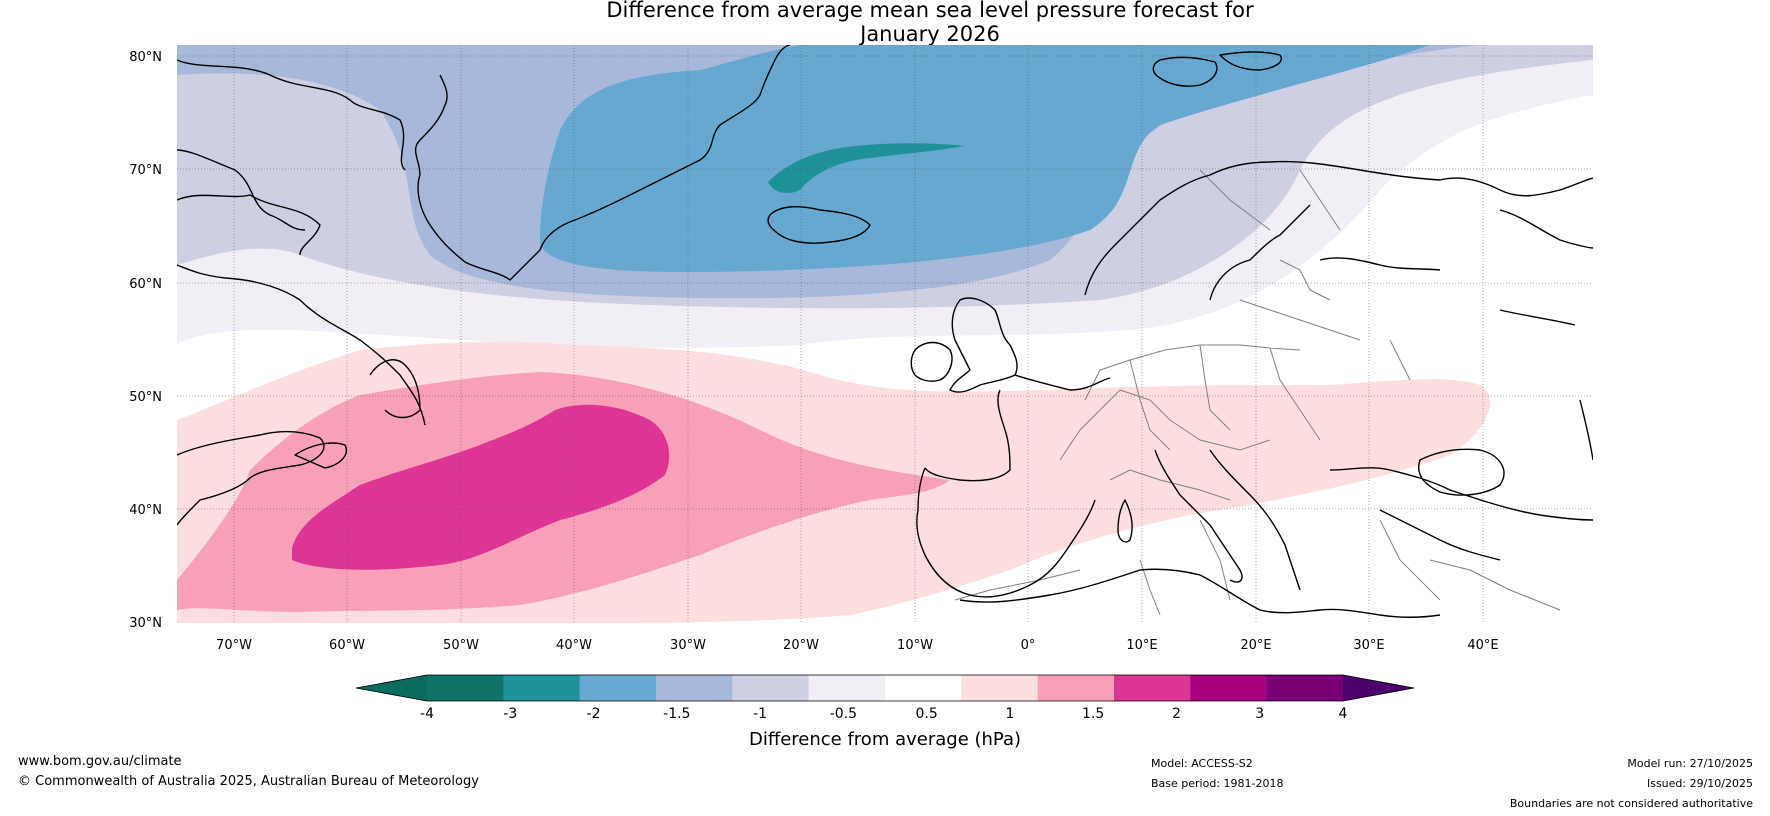 The width and height of the screenshot is (1770, 816). What do you see at coordinates (100, 761) in the screenshot?
I see `website-link: www.bom.gov.au/climate` at bounding box center [100, 761].